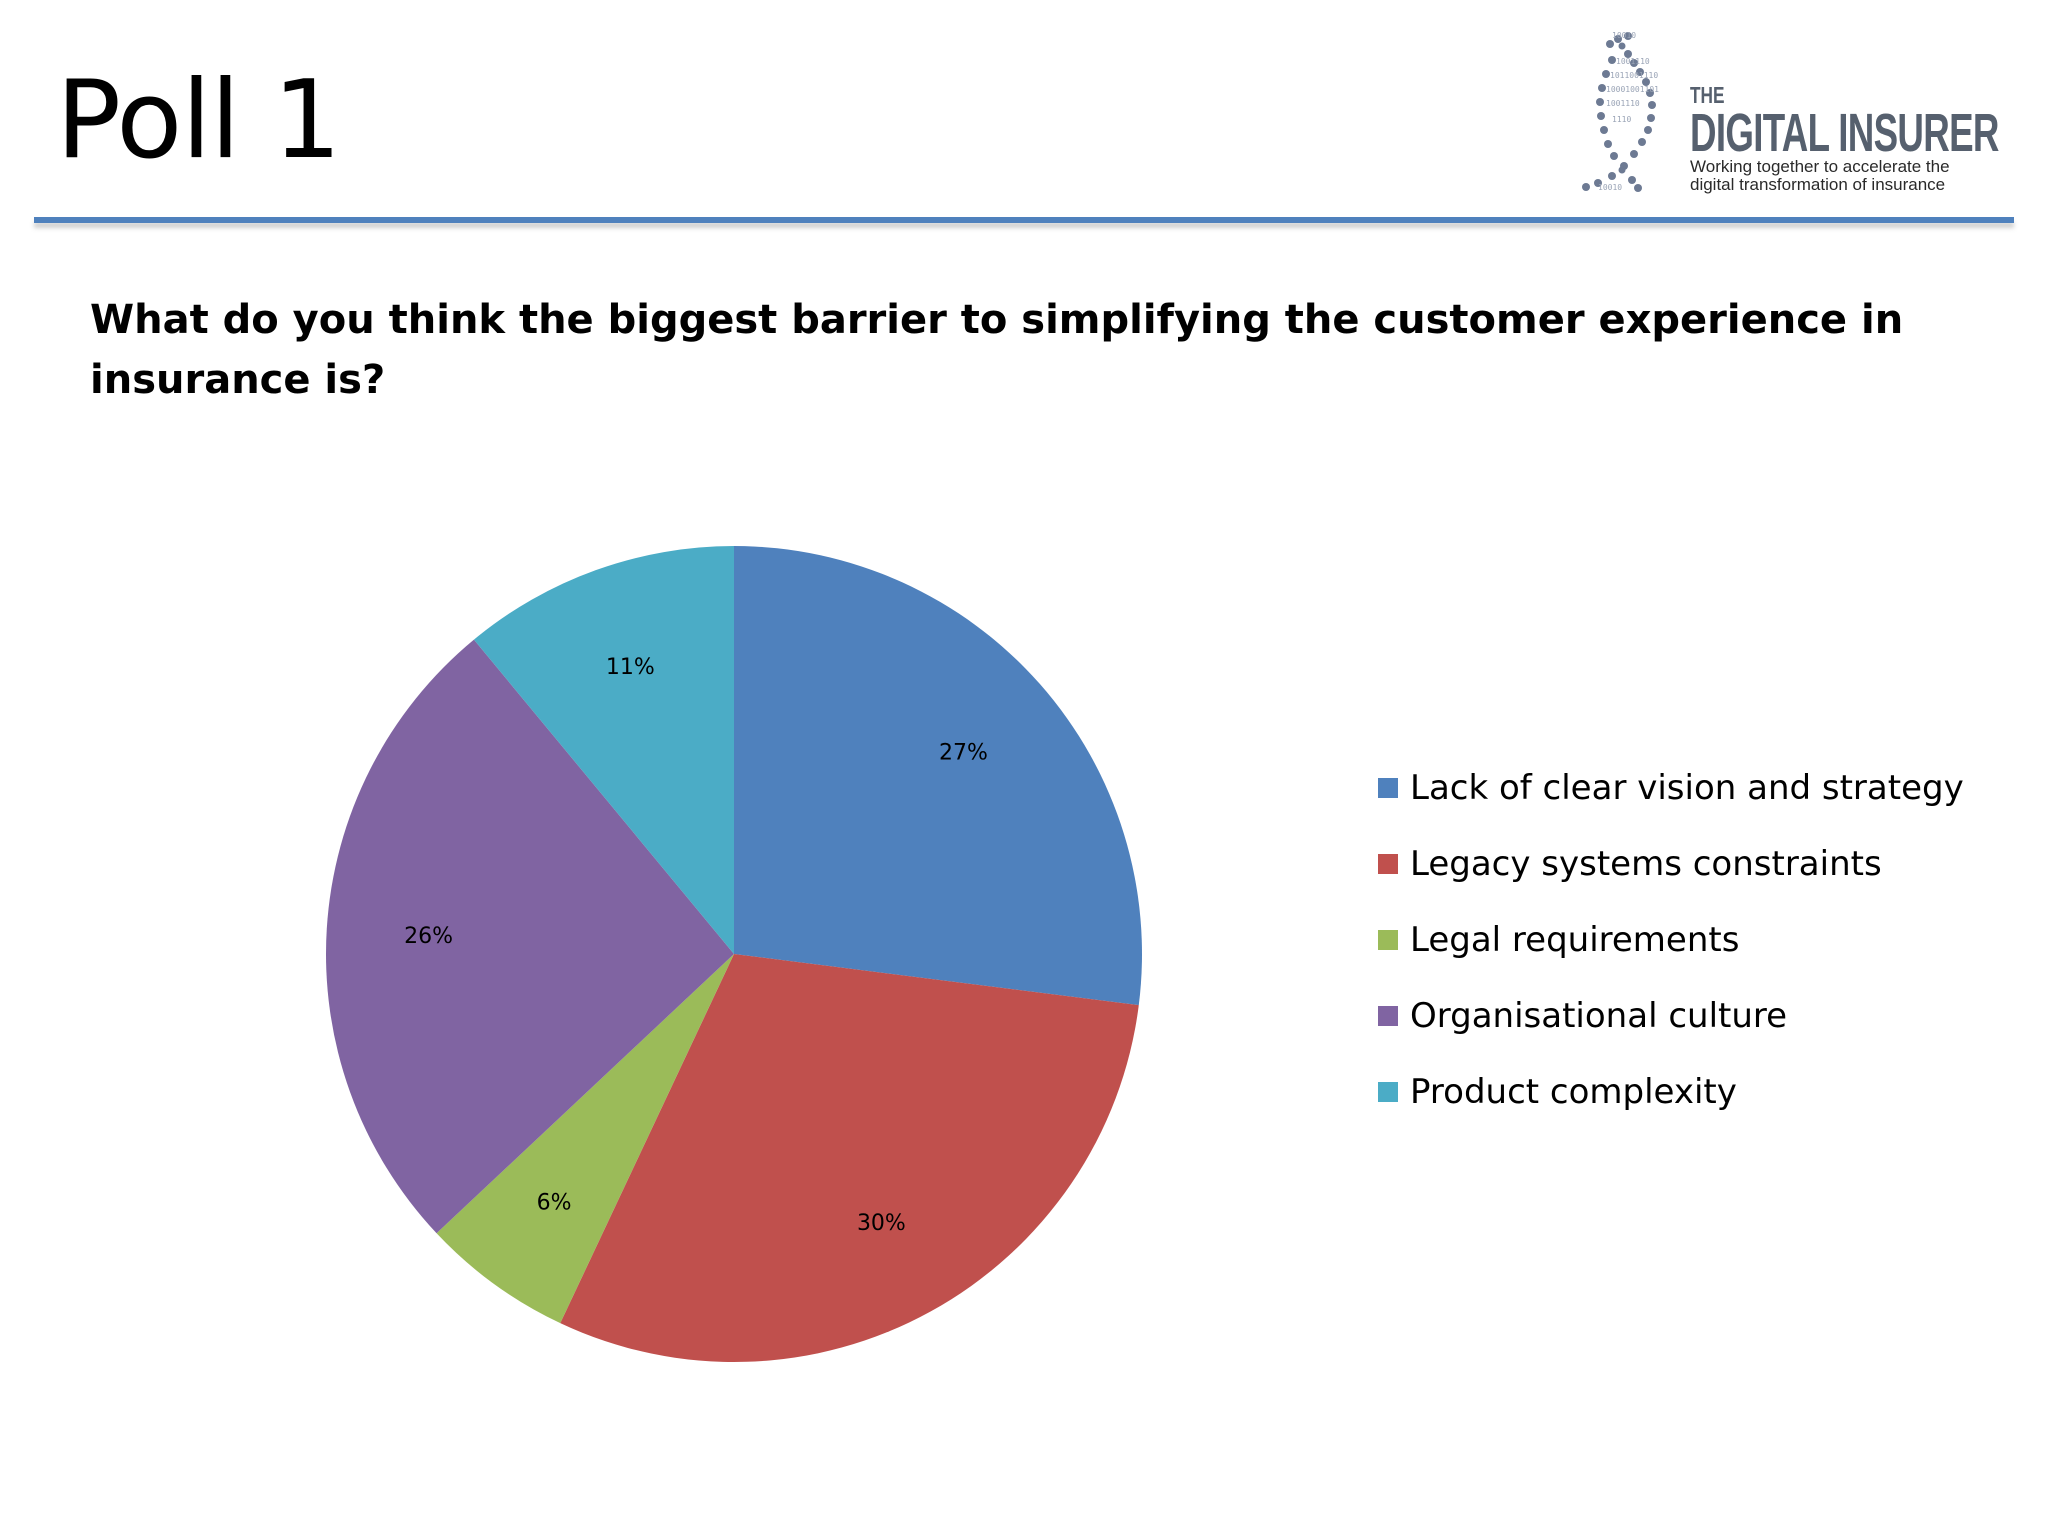 Image resolution: width=2048 pixels, height=1536 pixels. Describe the element at coordinates (1621, 119) in the screenshot. I see `svg-text: 1110` at that location.